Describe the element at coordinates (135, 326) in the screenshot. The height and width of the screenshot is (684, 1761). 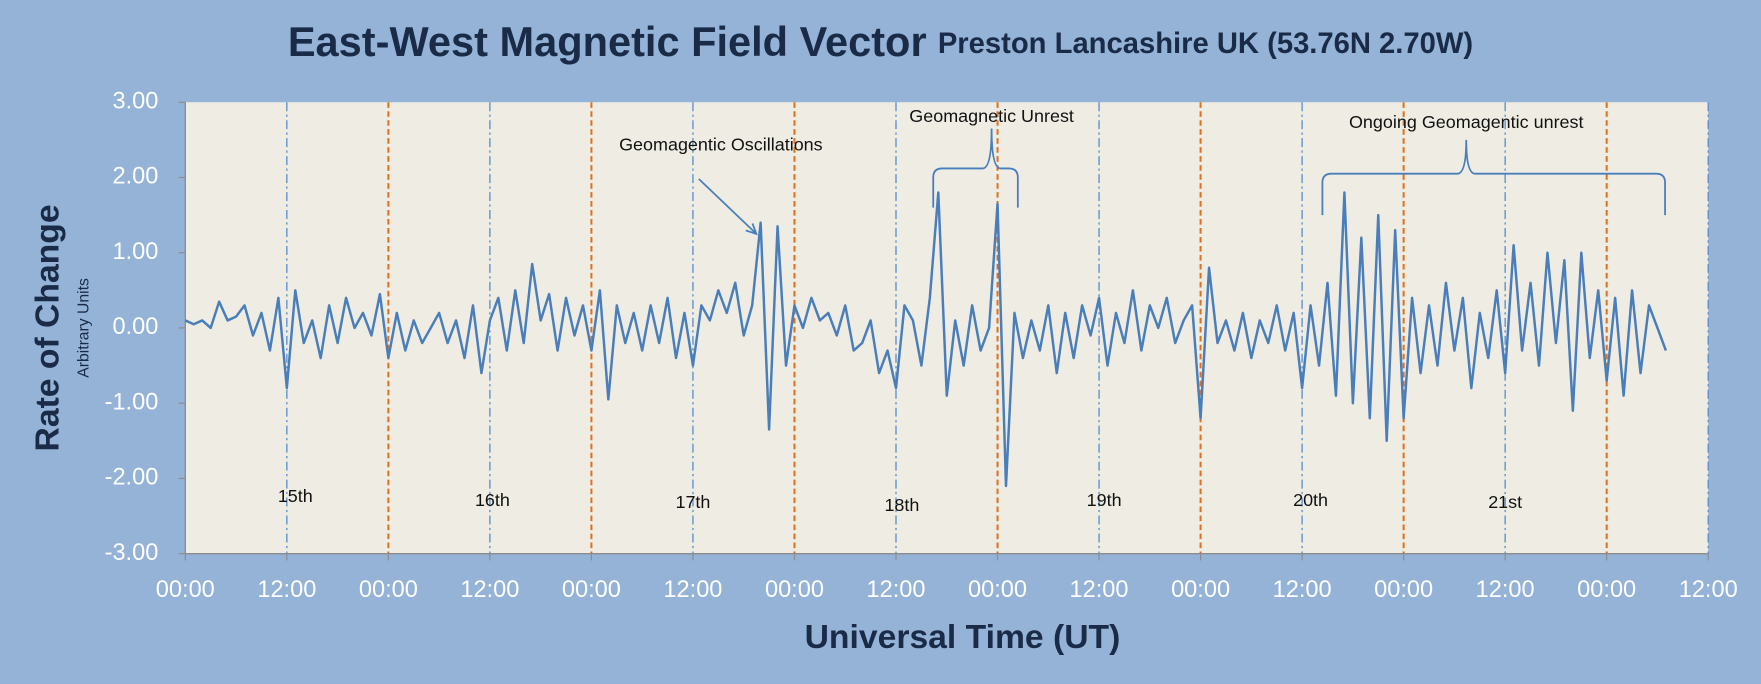
I see `y-tick-label: 0.00` at that location.